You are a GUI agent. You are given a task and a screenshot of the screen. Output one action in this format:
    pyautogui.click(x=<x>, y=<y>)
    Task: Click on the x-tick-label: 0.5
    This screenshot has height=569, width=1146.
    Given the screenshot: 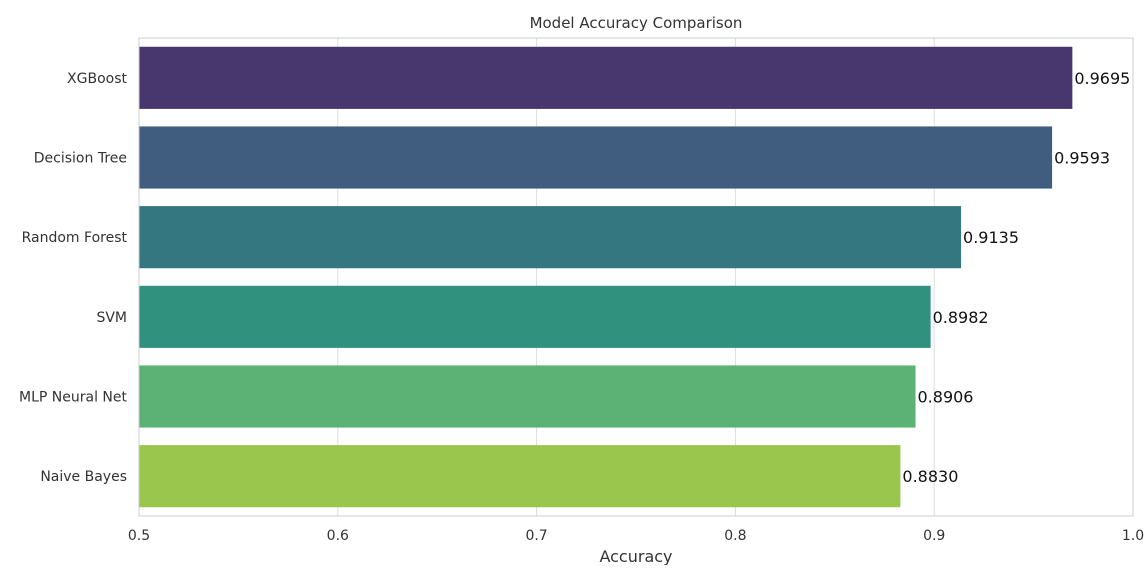 What is the action you would take?
    pyautogui.click(x=139, y=536)
    